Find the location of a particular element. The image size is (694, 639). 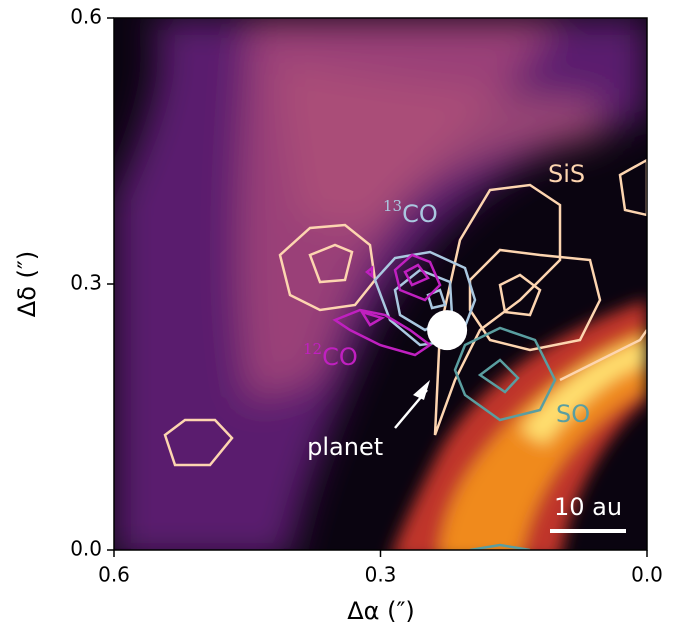

annotation: 12CO is located at coordinates (330, 355).